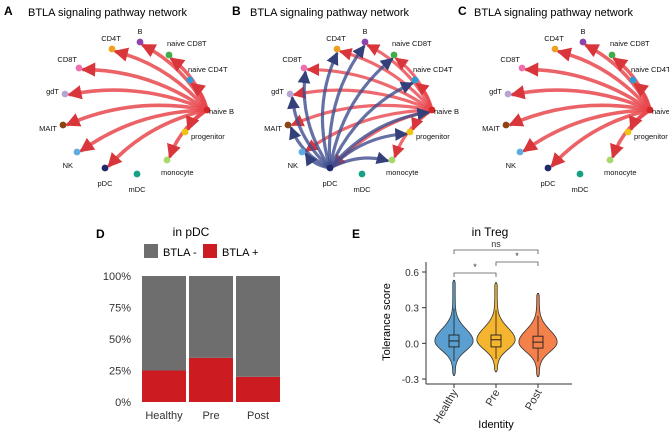 This screenshot has width=669, height=436. Describe the element at coordinates (208, 136) in the screenshot. I see `node-label-progenitor: progenitor` at that location.